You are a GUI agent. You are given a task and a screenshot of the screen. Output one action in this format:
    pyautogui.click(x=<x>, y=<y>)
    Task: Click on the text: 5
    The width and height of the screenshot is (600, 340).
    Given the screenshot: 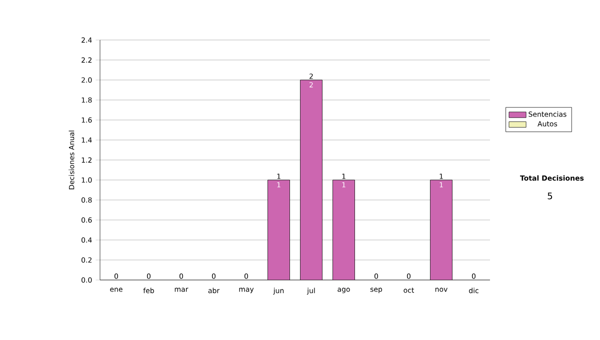 What is the action you would take?
    pyautogui.click(x=550, y=196)
    